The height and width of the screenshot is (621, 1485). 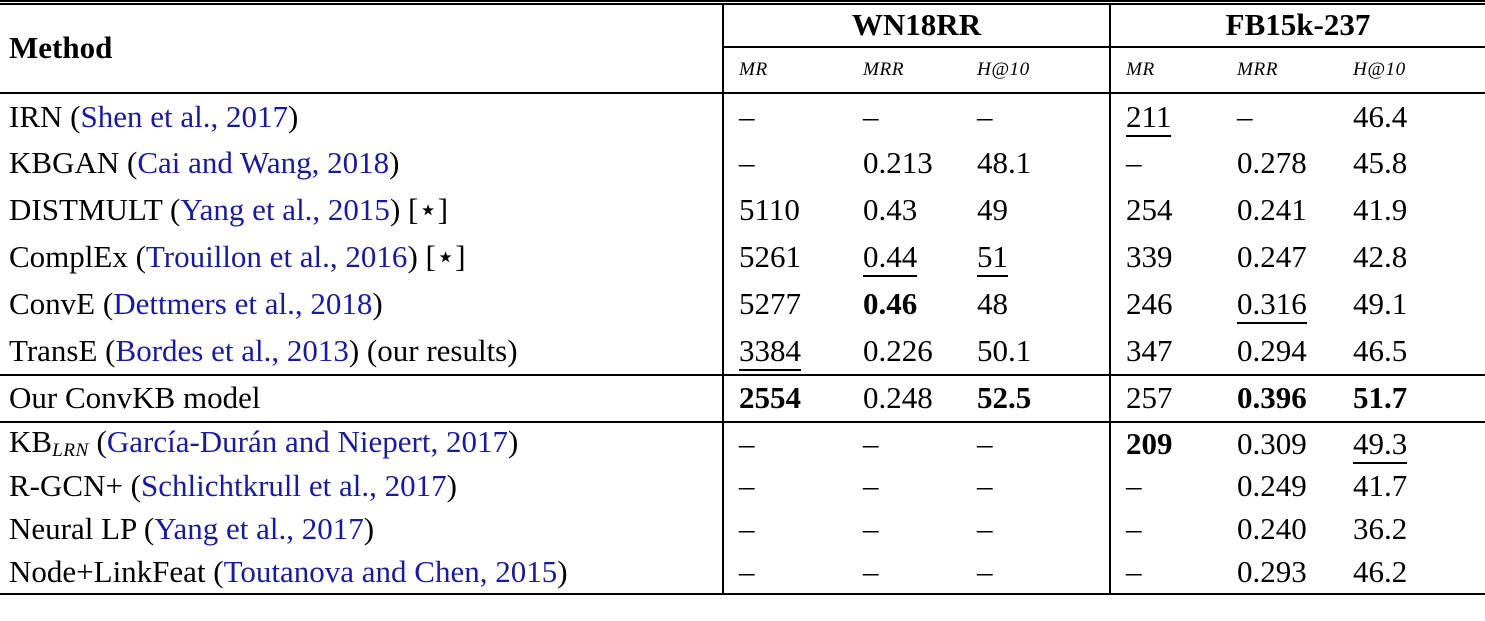 I want to click on metric-cell: 347, so click(x=1166, y=351).